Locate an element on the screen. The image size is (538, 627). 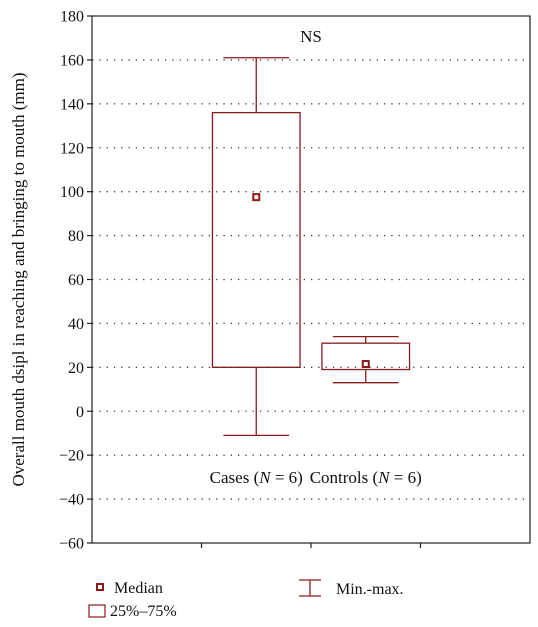
y-tick-label: −20 is located at coordinates (71, 456).